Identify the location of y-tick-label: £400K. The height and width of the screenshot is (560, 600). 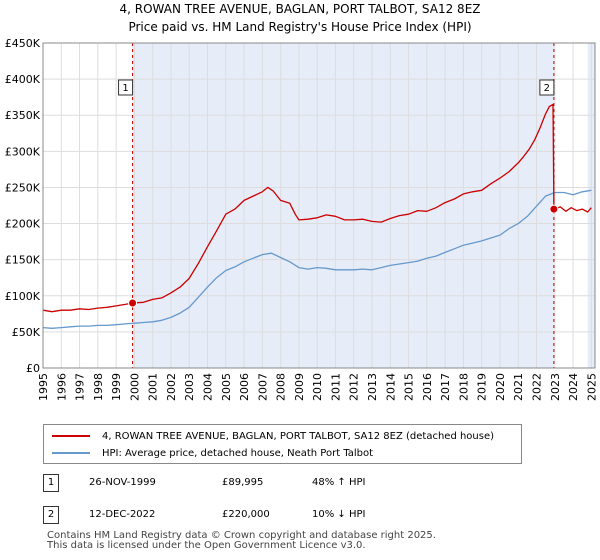
(23, 79).